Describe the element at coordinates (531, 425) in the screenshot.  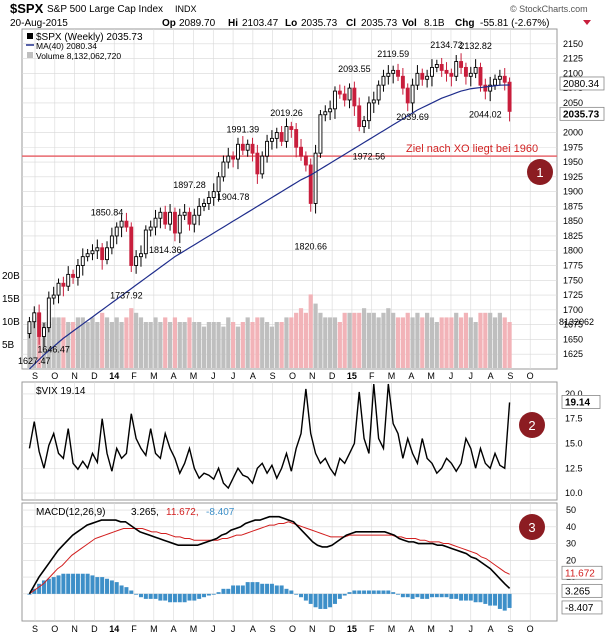
I see `badge-2-label: 2` at that location.